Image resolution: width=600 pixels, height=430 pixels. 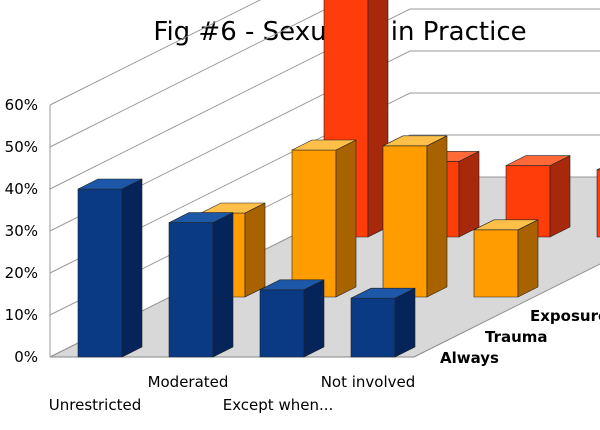 What do you see at coordinates (21, 147) in the screenshot?
I see `y-tick-label: 50%` at bounding box center [21, 147].